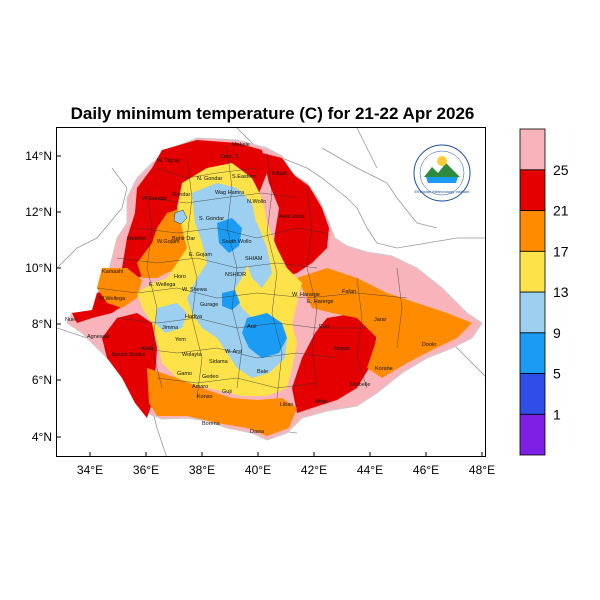 This screenshot has width=600, height=600. I want to click on region-label: Nogob, so click(342, 349).